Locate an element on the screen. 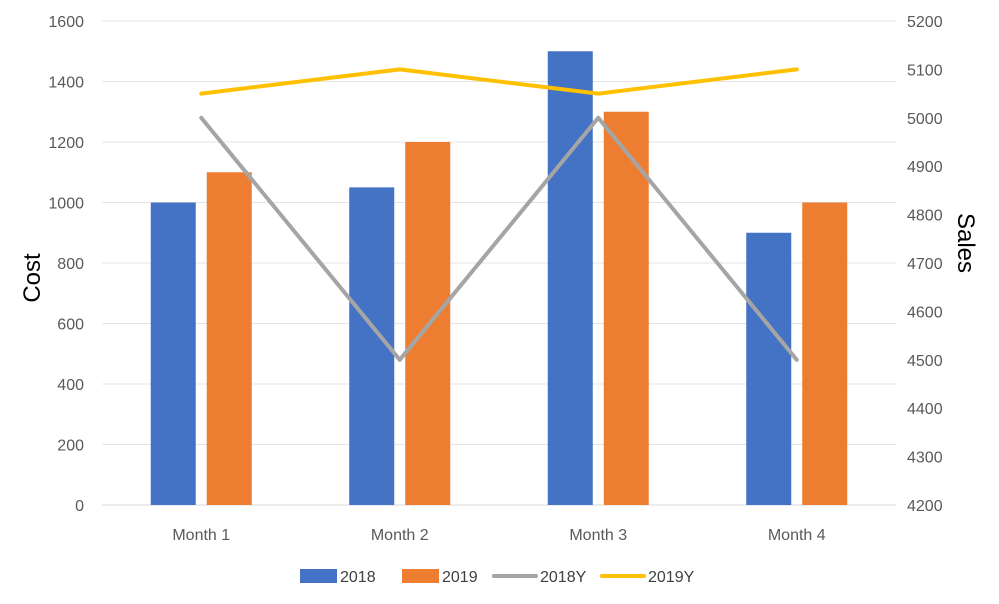 Image resolution: width=999 pixels, height=604 pixels. y-tick-label: 200 is located at coordinates (70, 446).